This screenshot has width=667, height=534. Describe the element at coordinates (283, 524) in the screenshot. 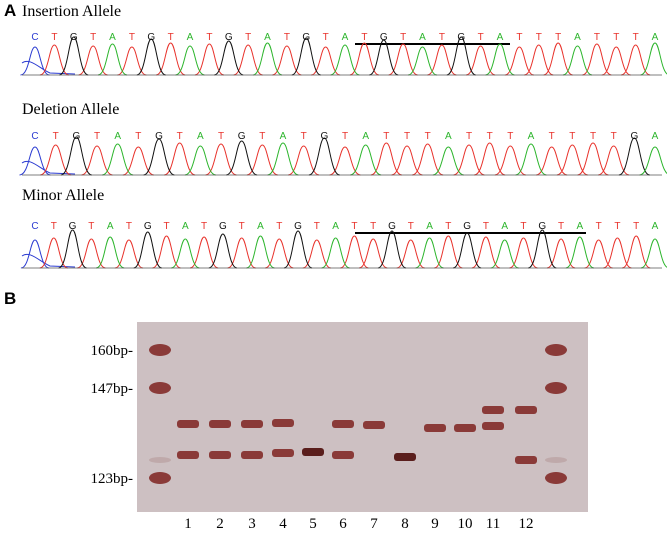

I see `lane-label: 4` at that location.